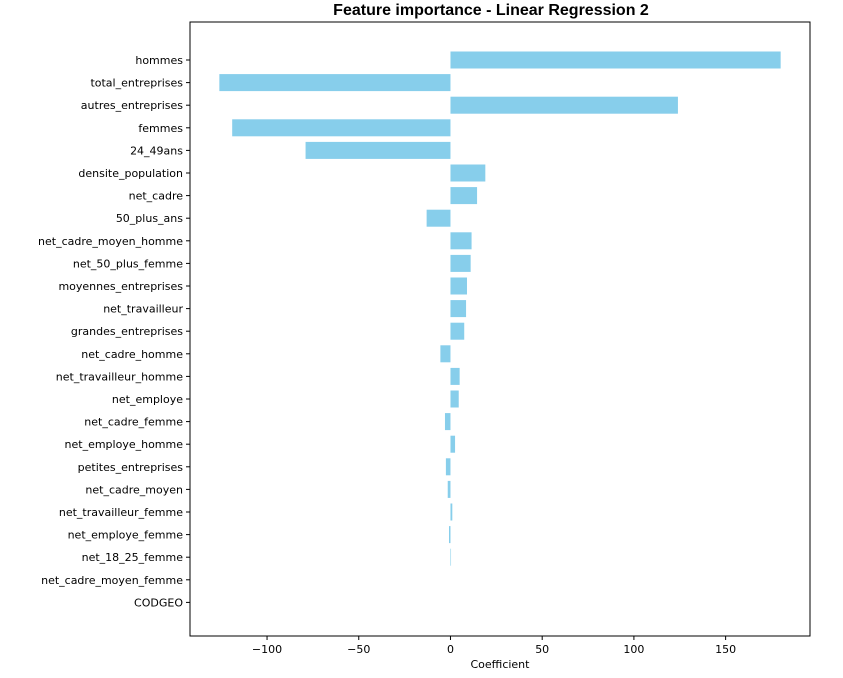 The width and height of the screenshot is (843, 678). I want to click on y-tick-label-net-18-25-femme: net_18_25_femme, so click(133, 557).